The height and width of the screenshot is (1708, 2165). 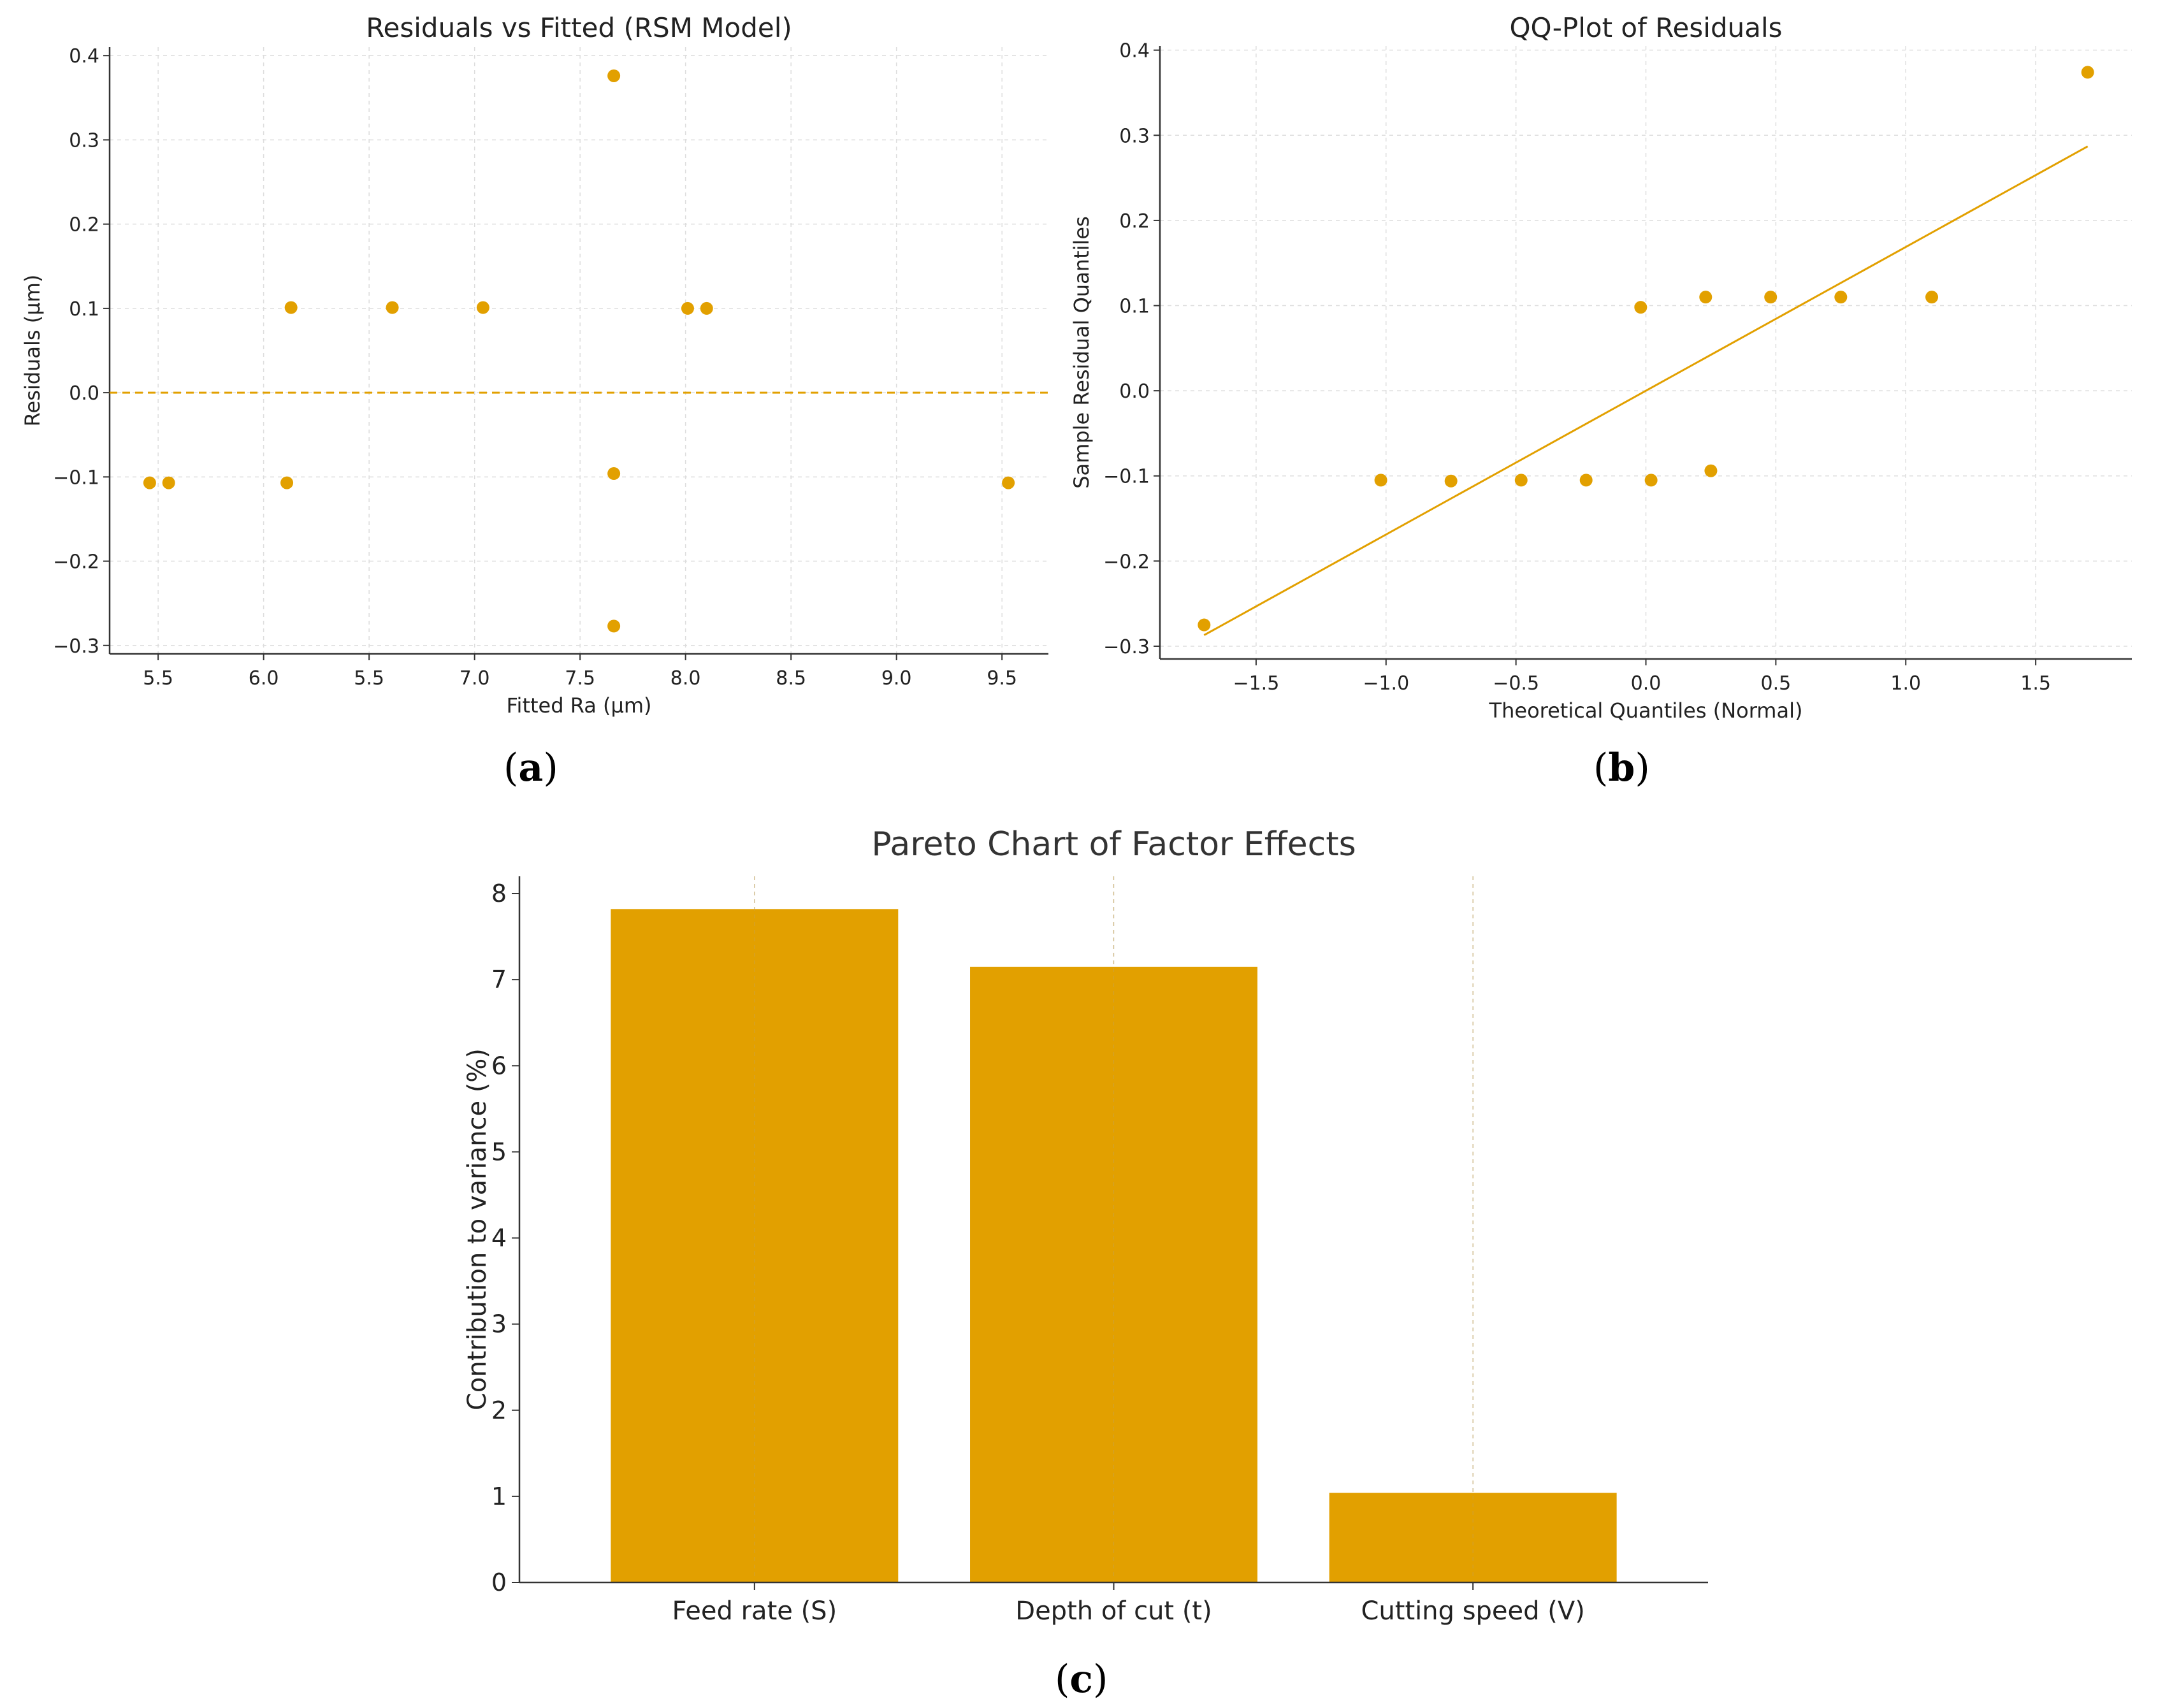 What do you see at coordinates (580, 678) in the screenshot?
I see `x-tick-label: 7.5` at bounding box center [580, 678].